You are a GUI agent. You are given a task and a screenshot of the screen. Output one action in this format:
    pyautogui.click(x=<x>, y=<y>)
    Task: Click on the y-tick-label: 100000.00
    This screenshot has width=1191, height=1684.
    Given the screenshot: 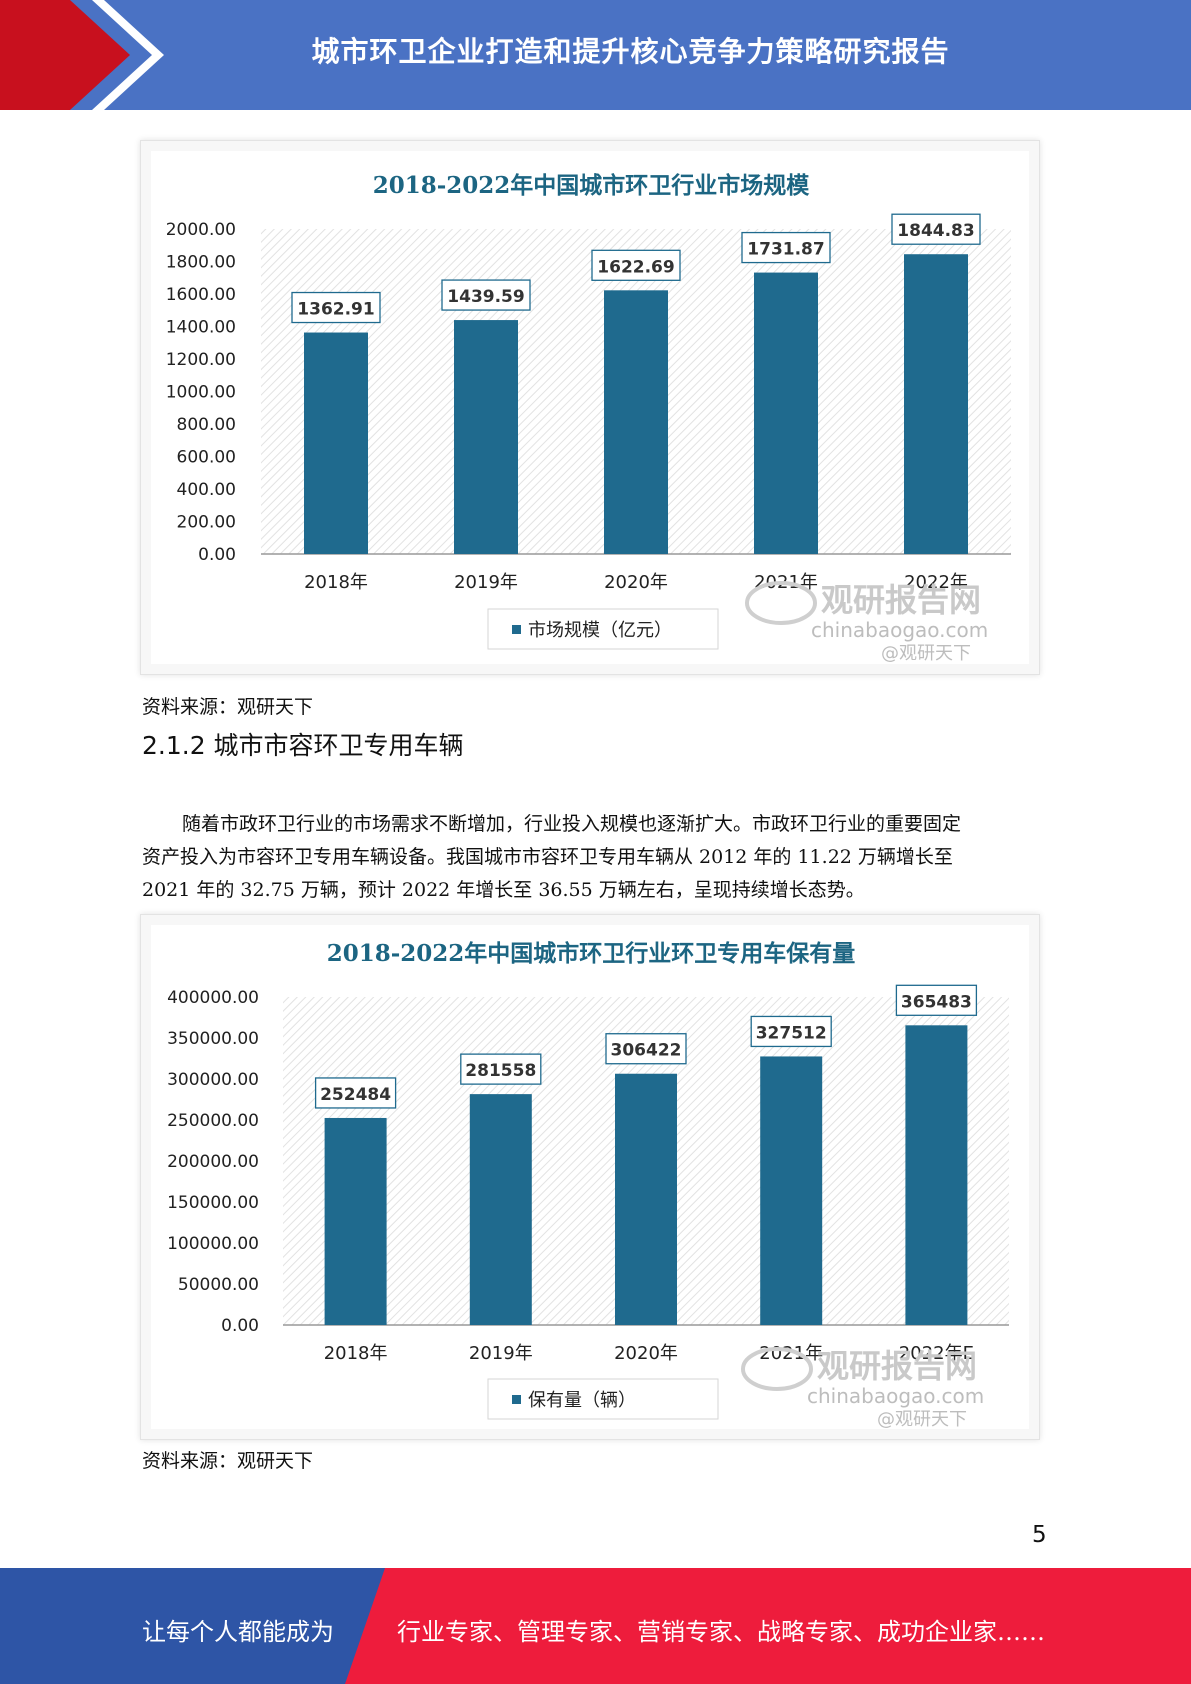 What is the action you would take?
    pyautogui.click(x=213, y=1244)
    